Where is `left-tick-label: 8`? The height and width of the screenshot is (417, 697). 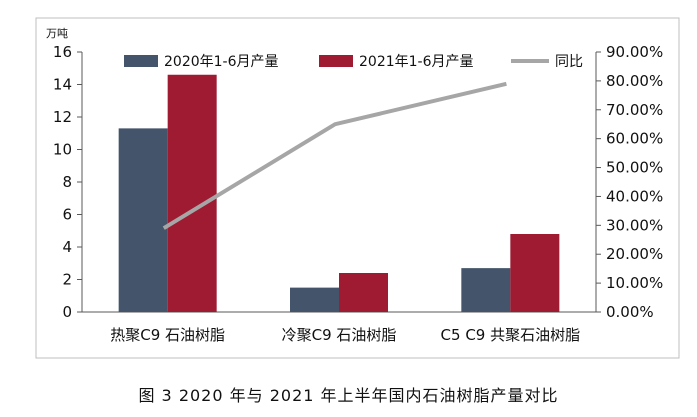
left-tick-label: 8 is located at coordinates (67, 182).